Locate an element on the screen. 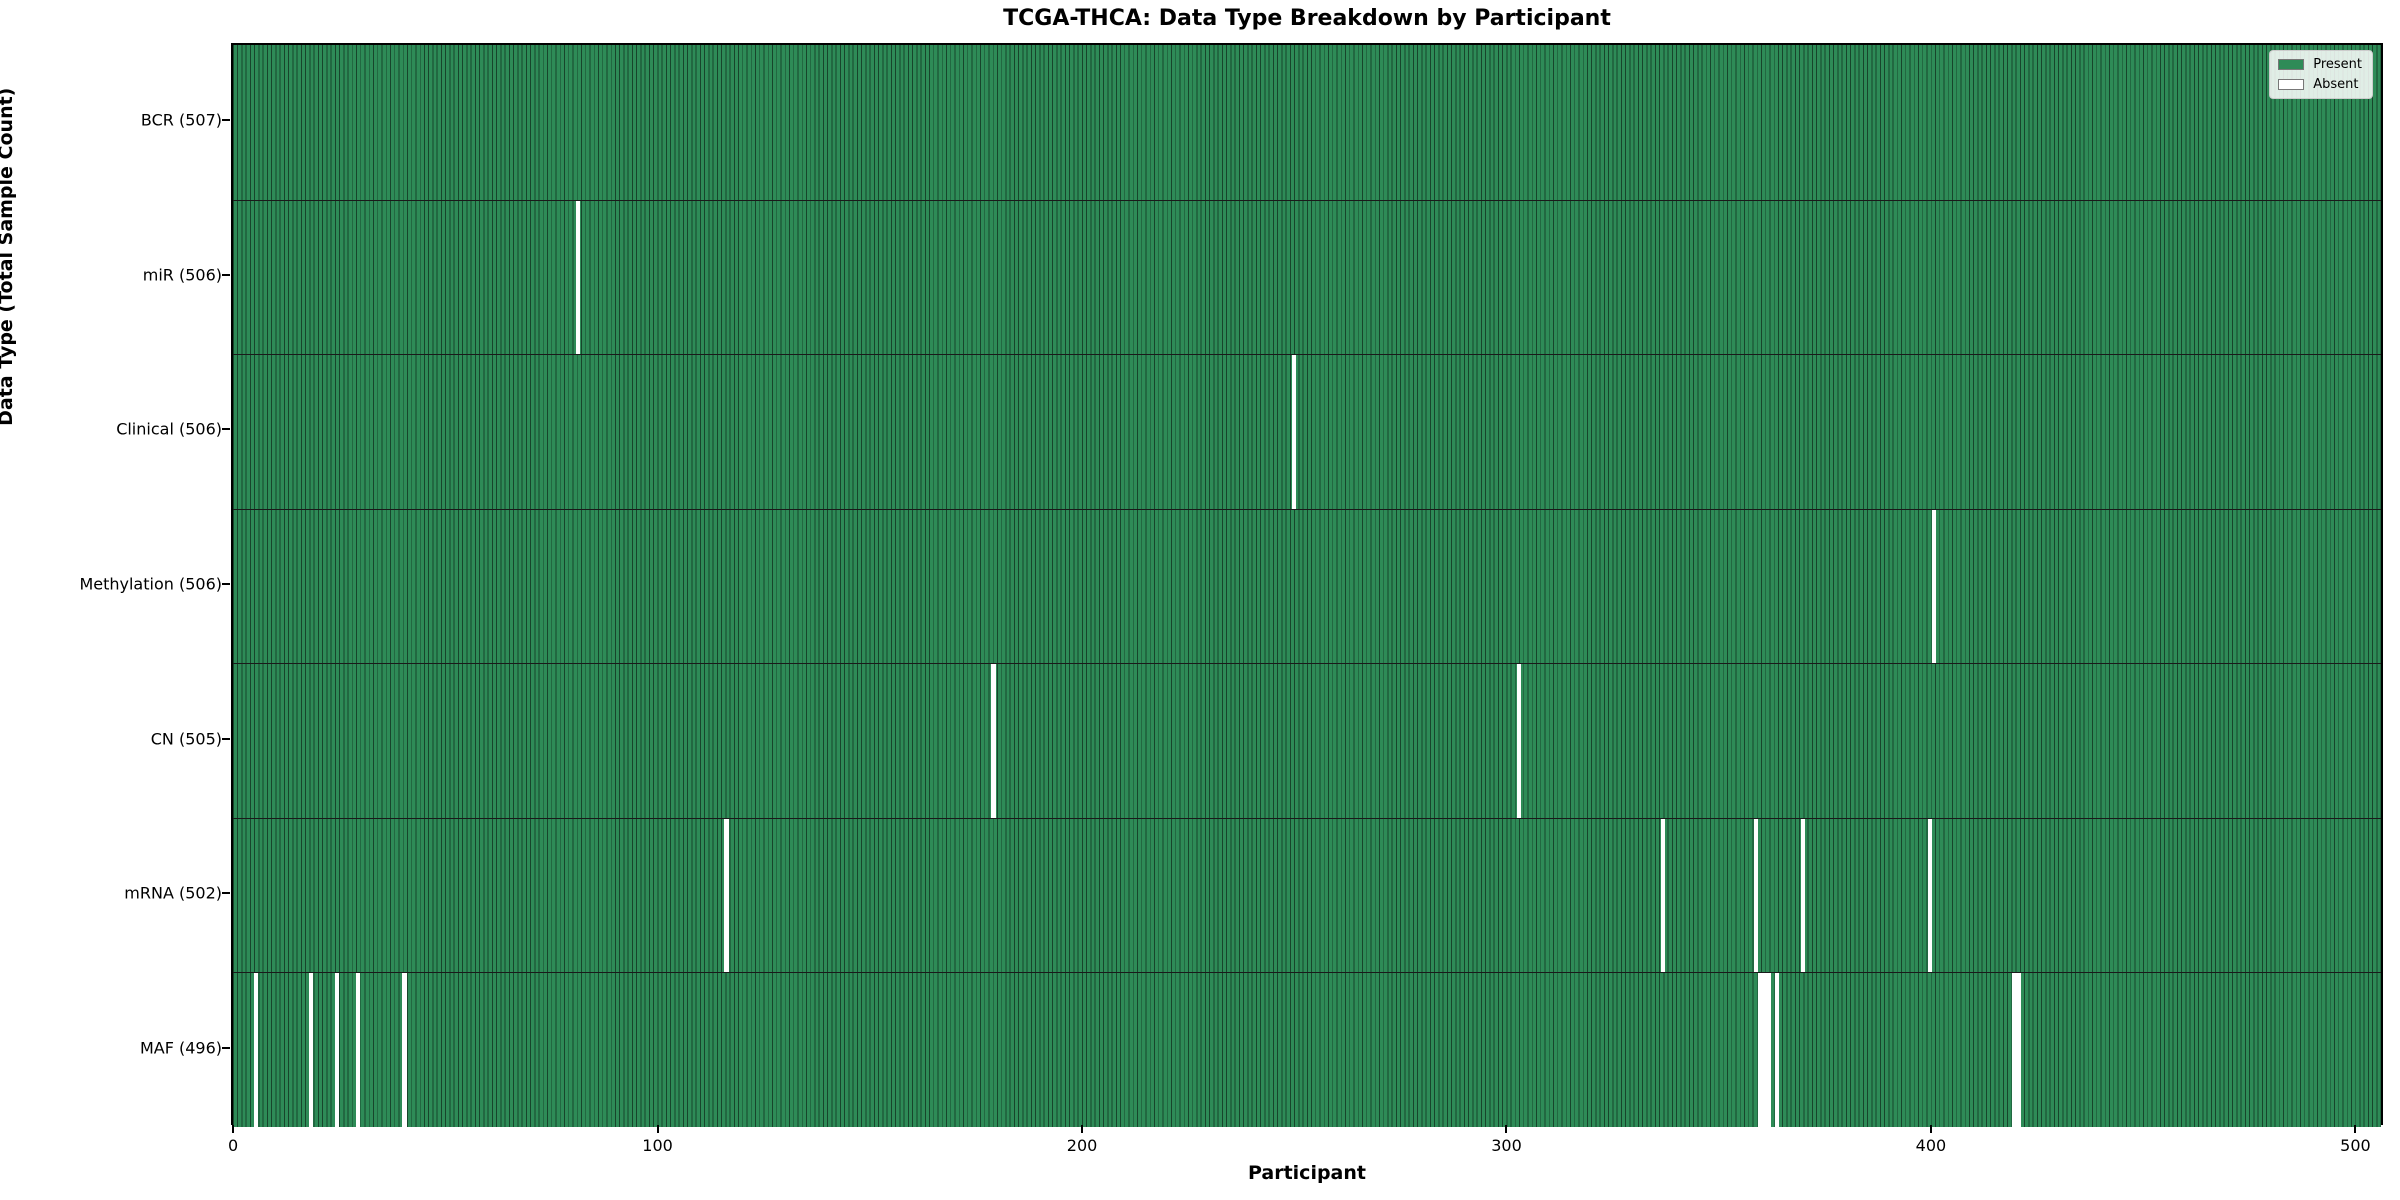 The width and height of the screenshot is (2400, 1200). x-tick-label: 500 is located at coordinates (2355, 1145).